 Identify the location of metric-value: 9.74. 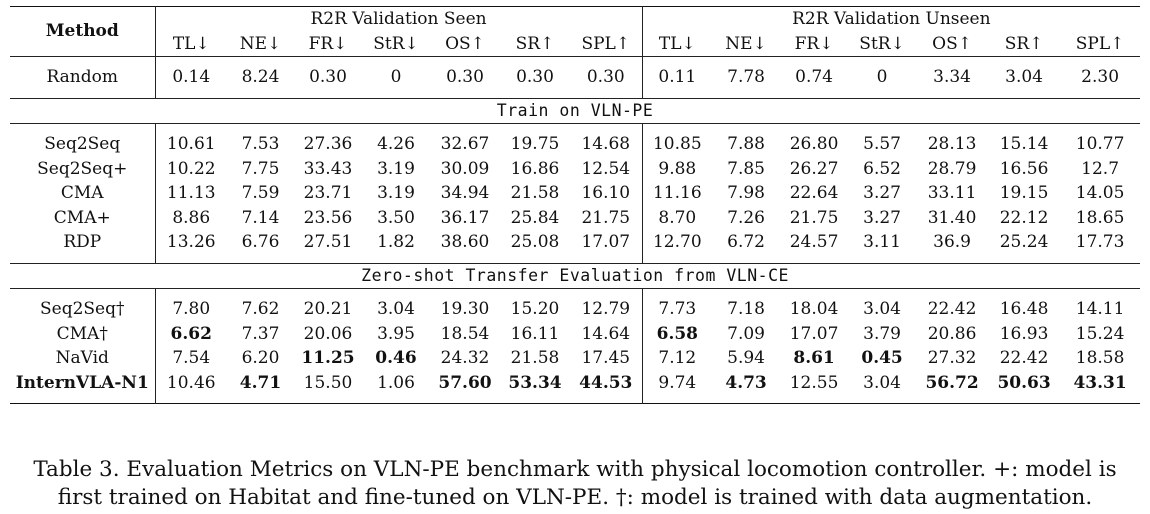
(677, 387).